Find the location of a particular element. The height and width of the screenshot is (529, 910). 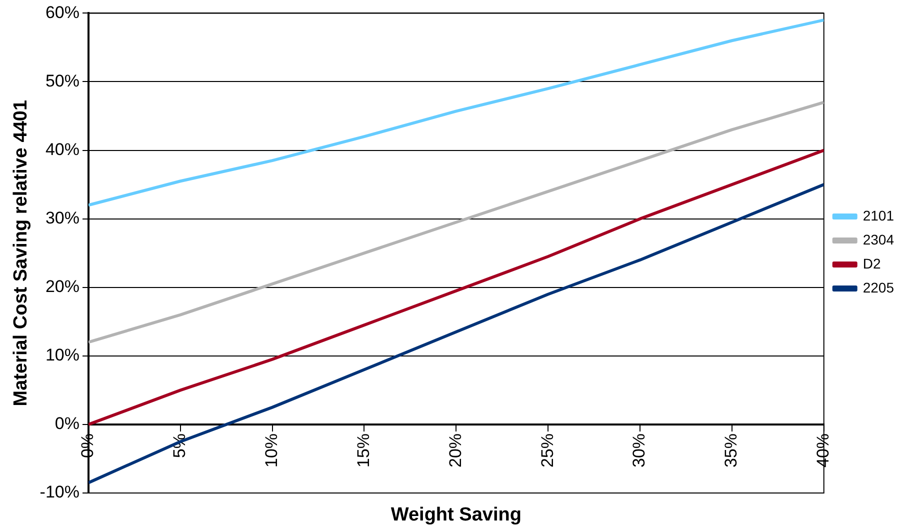

y-tick-label: 40% is located at coordinates (62, 149).